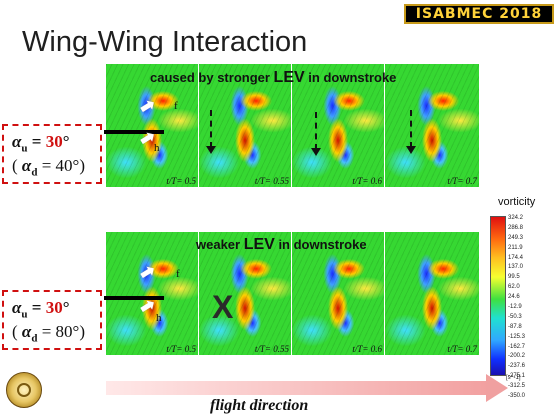 The height and width of the screenshot is (419, 558). I want to click on university-seal-logo, so click(24, 390).